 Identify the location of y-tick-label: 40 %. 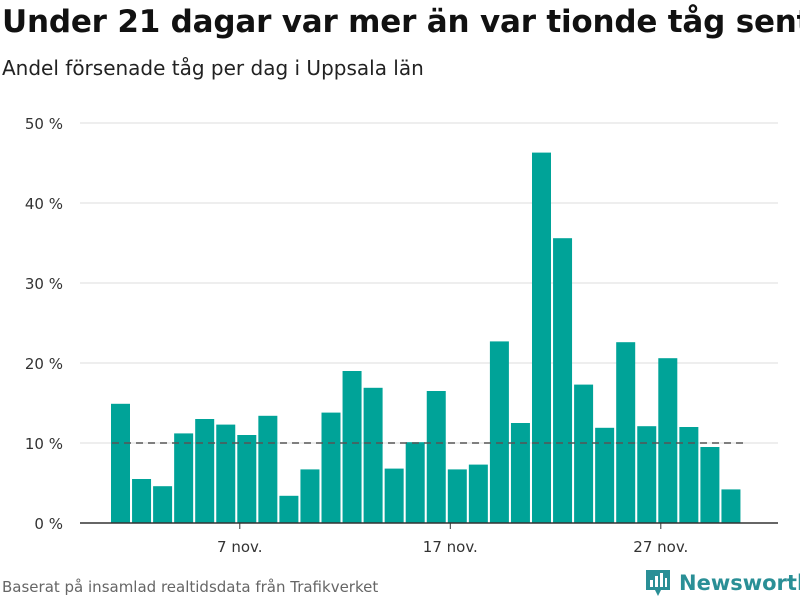
(44, 204).